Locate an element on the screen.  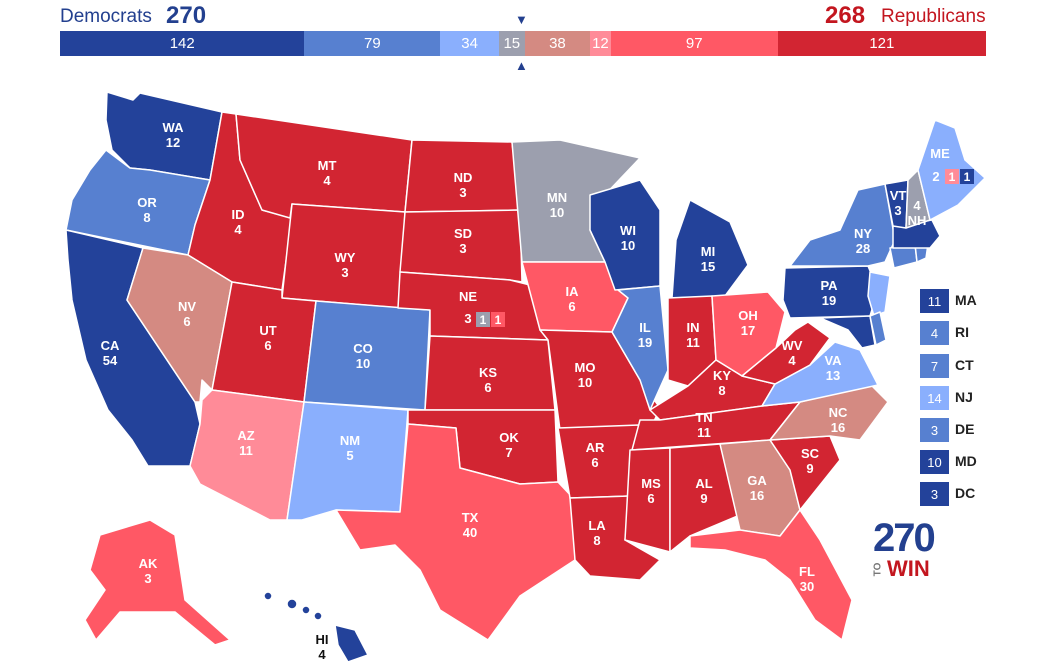
legend-dc: 3 DC is located at coordinates (975, 494).